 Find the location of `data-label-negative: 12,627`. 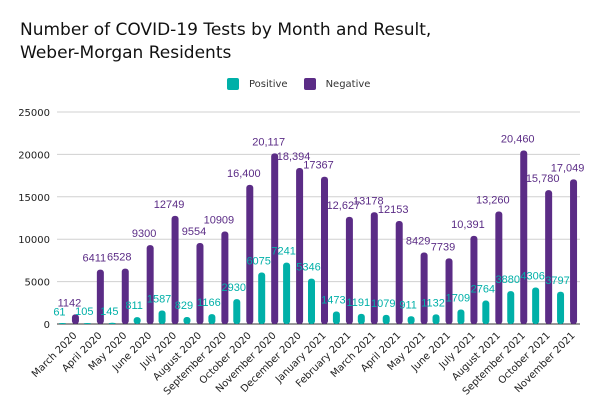

data-label-negative: 12,627 is located at coordinates (344, 206).